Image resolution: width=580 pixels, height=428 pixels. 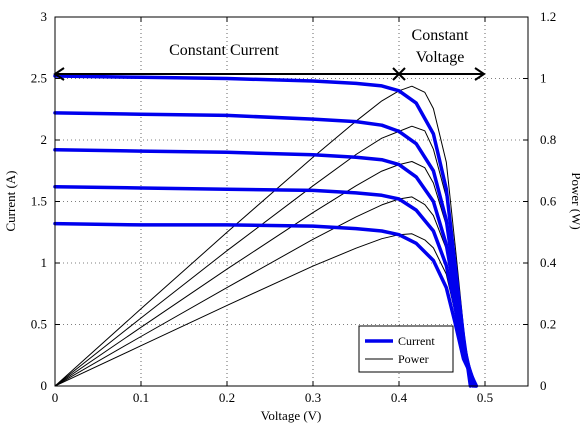 What do you see at coordinates (39, 78) in the screenshot?
I see `y-tick-label: 2.5` at bounding box center [39, 78].